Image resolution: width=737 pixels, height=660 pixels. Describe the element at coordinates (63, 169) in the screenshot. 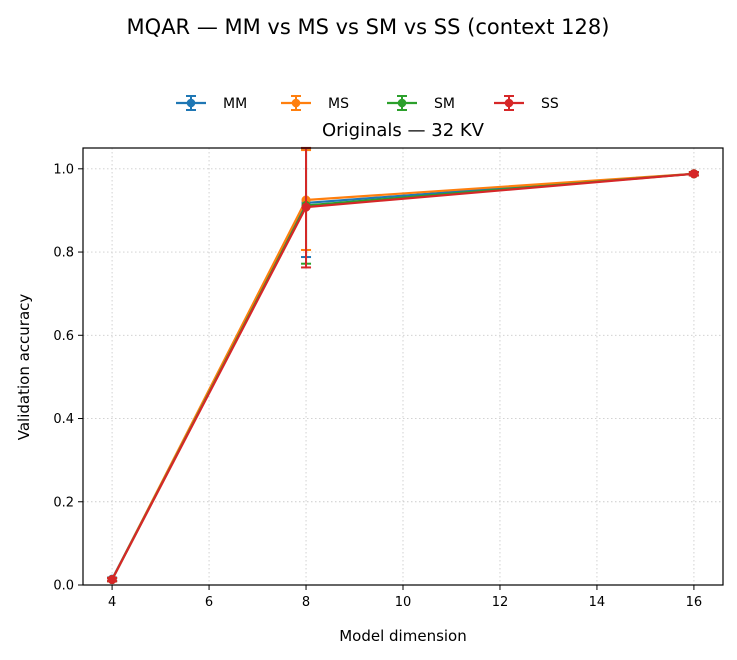

I see `y-tick-label: 1.0` at that location.